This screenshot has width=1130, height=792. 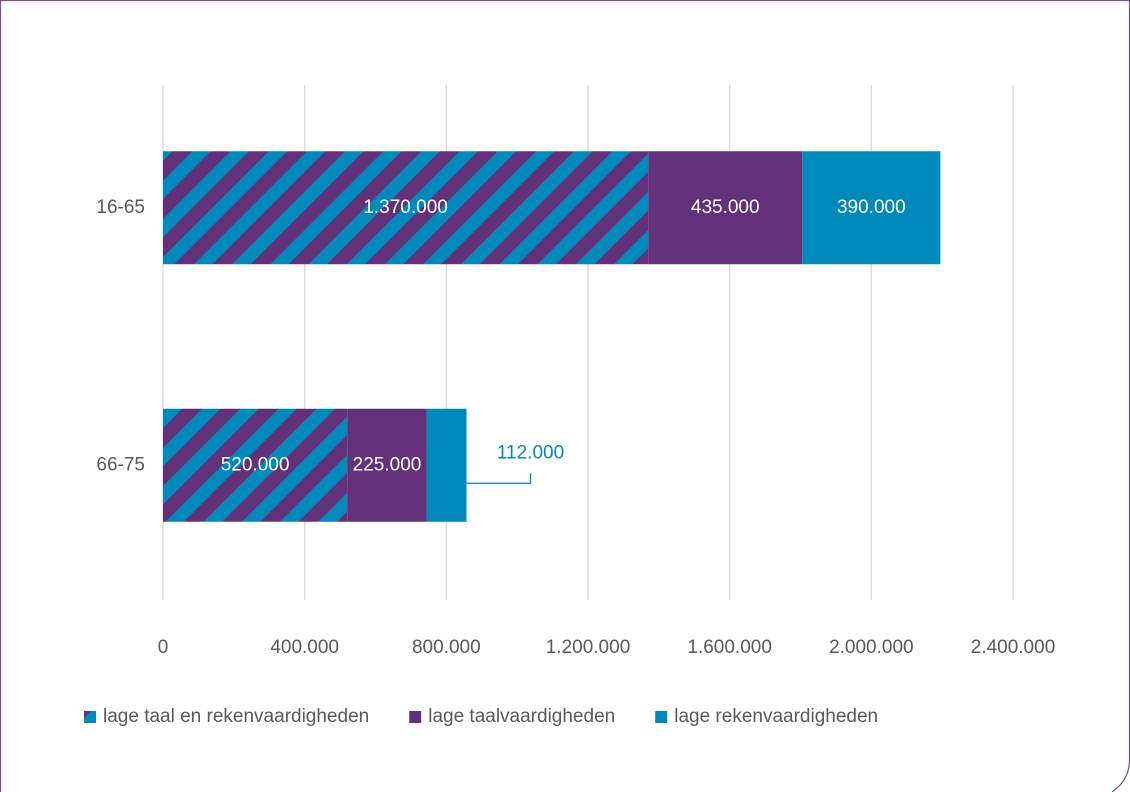 I want to click on data-label: 1.370.000, so click(x=405, y=207).